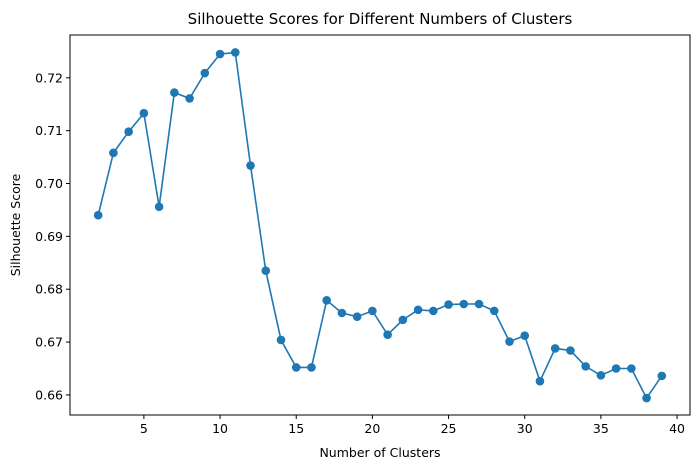  What do you see at coordinates (49, 183) in the screenshot?
I see `y-tick-label: 0.70` at bounding box center [49, 183].